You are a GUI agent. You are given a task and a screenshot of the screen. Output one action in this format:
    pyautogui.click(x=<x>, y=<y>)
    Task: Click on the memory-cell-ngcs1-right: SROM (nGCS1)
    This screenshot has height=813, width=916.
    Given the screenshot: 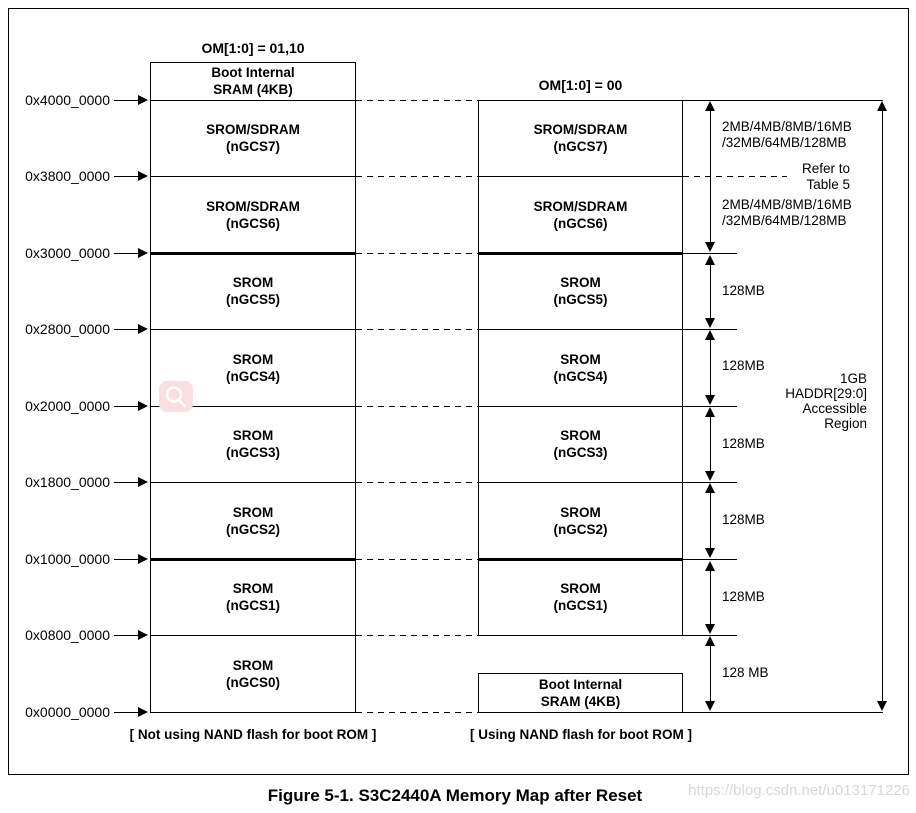 What is the action you would take?
    pyautogui.click(x=580, y=597)
    